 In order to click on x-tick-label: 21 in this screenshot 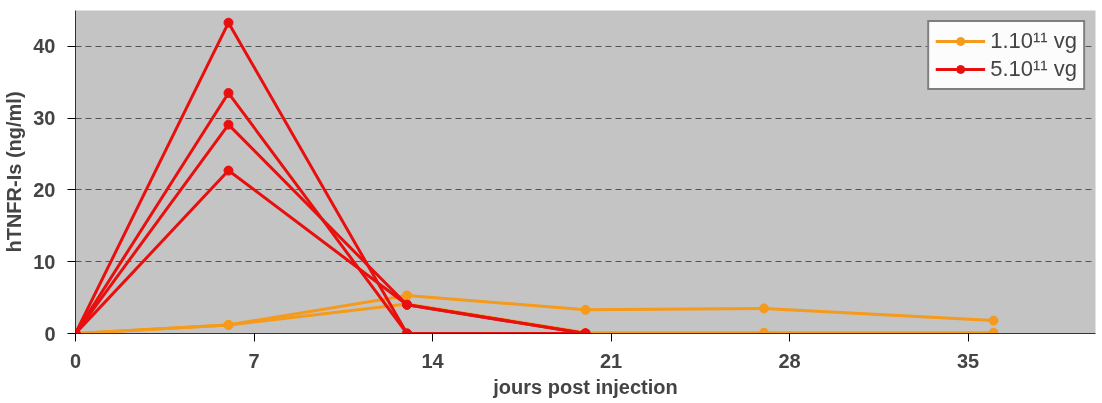, I will do `click(611, 360)`.